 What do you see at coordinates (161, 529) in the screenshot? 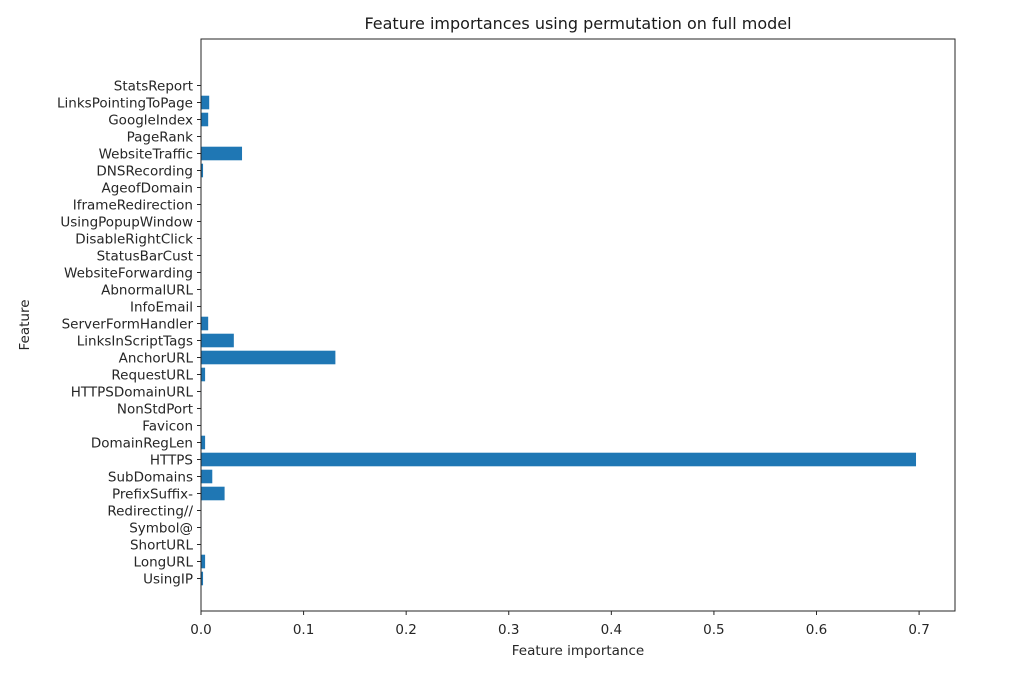
I see `y-tick-label-symbol: Symbol@` at bounding box center [161, 529].